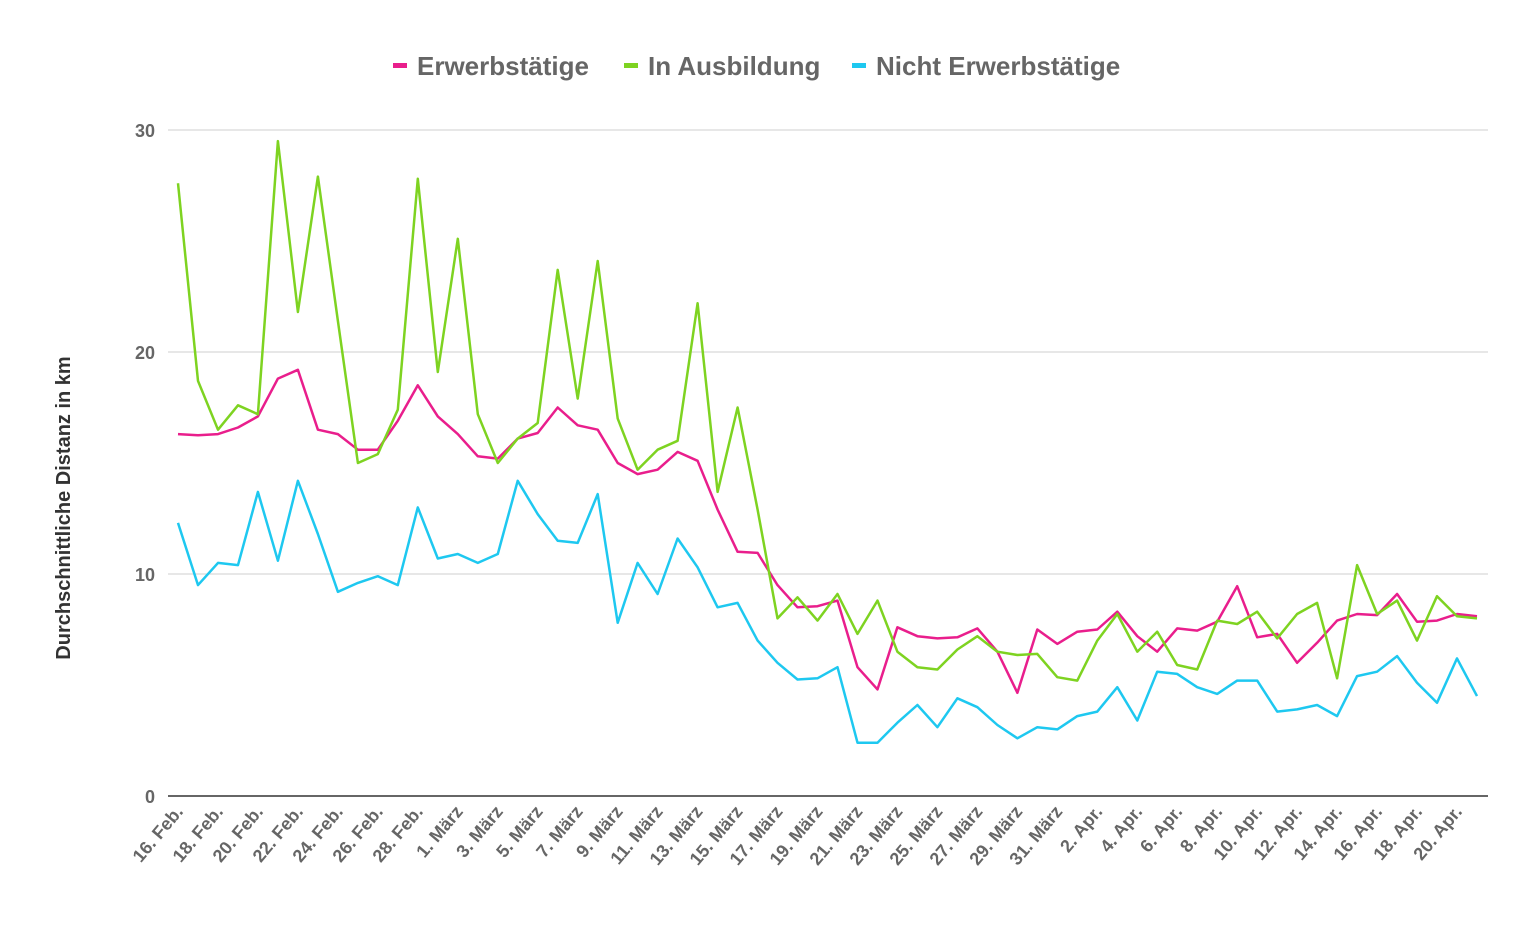 The height and width of the screenshot is (949, 1536). What do you see at coordinates (145, 575) in the screenshot?
I see `y-tick-label: 10` at bounding box center [145, 575].